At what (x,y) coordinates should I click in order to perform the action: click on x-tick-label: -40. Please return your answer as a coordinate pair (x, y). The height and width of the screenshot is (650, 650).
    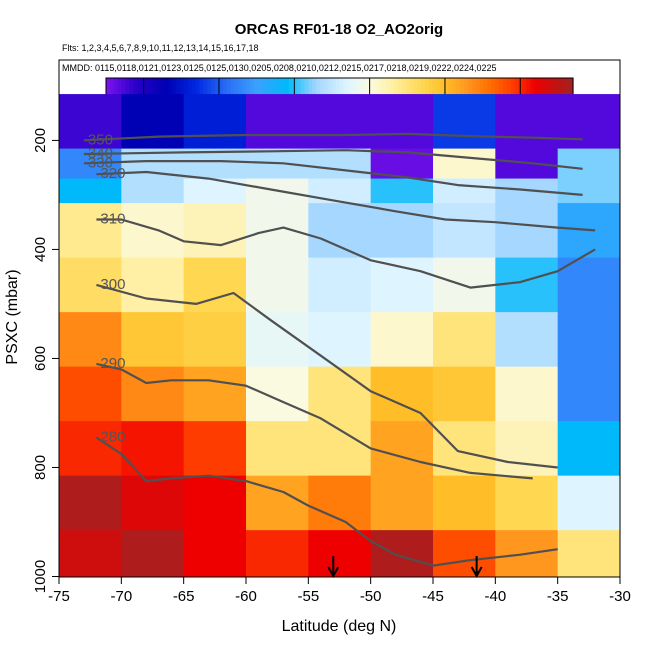
    Looking at the image, I should click on (495, 596).